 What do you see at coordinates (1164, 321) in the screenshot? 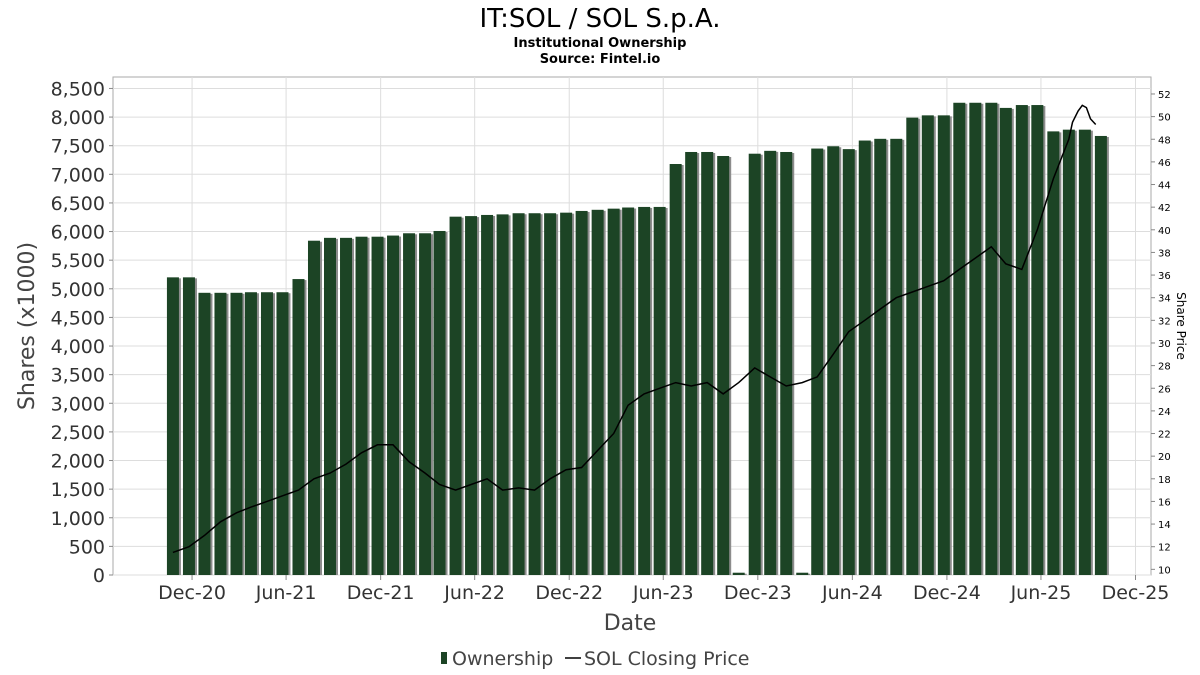
I see `y-tick-right-label: 32` at bounding box center [1164, 321].